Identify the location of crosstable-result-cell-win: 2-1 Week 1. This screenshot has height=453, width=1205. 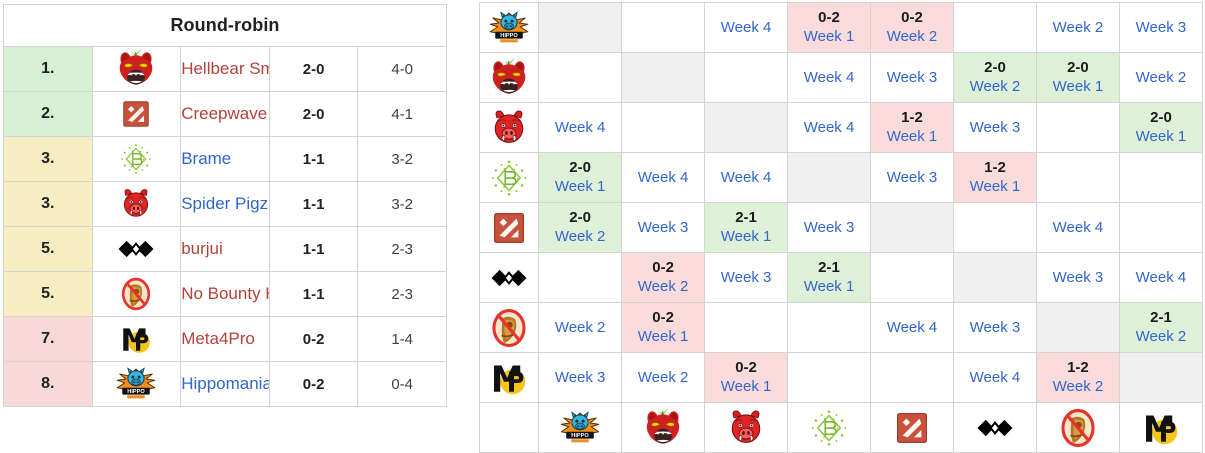
(746, 227).